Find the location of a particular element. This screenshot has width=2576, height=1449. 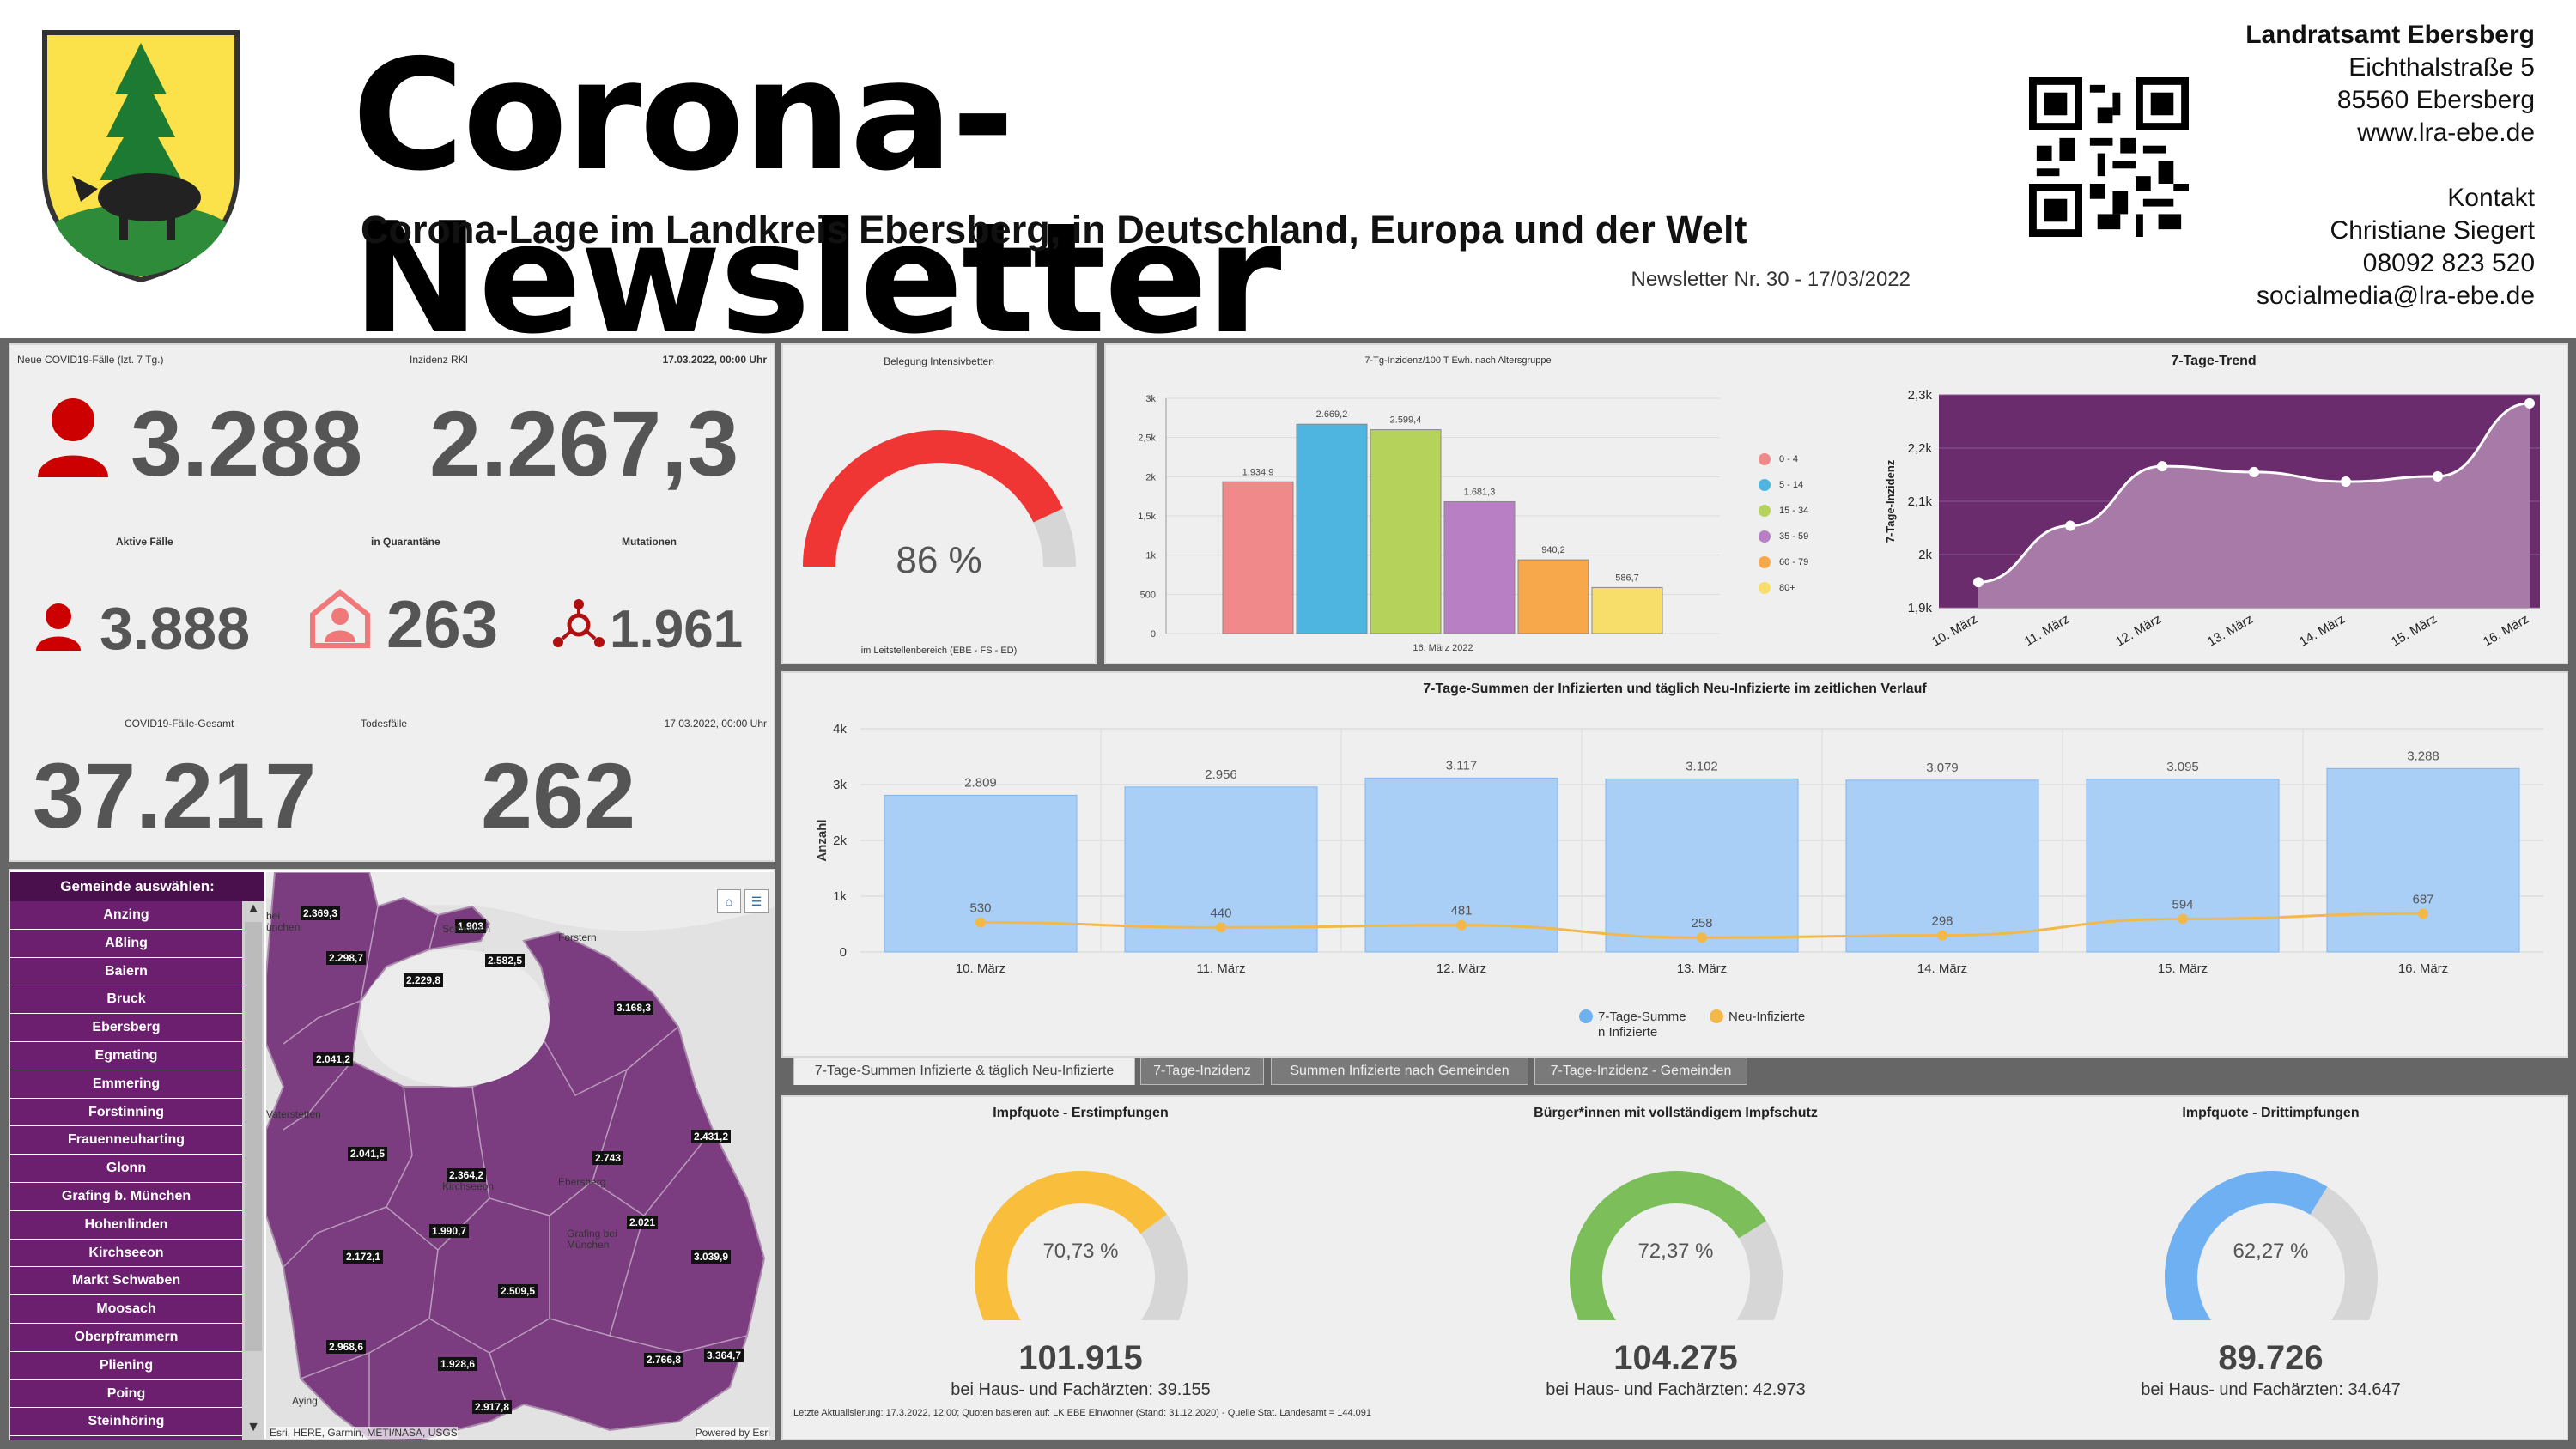

trend-y-tick: 1,9k is located at coordinates (1921, 608).